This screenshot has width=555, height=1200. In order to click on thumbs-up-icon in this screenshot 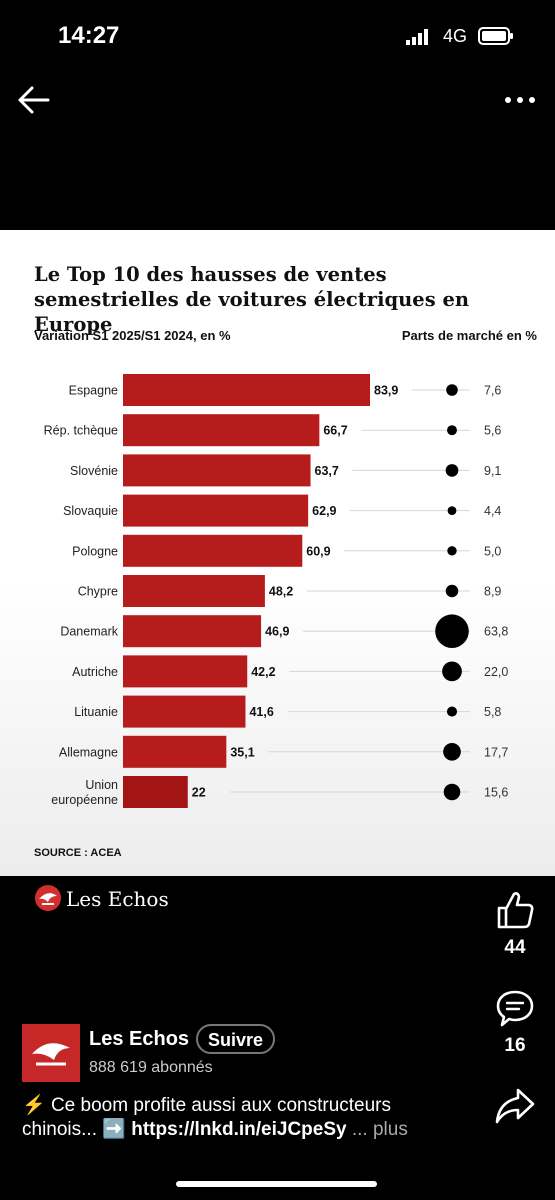, I will do `click(515, 910)`.